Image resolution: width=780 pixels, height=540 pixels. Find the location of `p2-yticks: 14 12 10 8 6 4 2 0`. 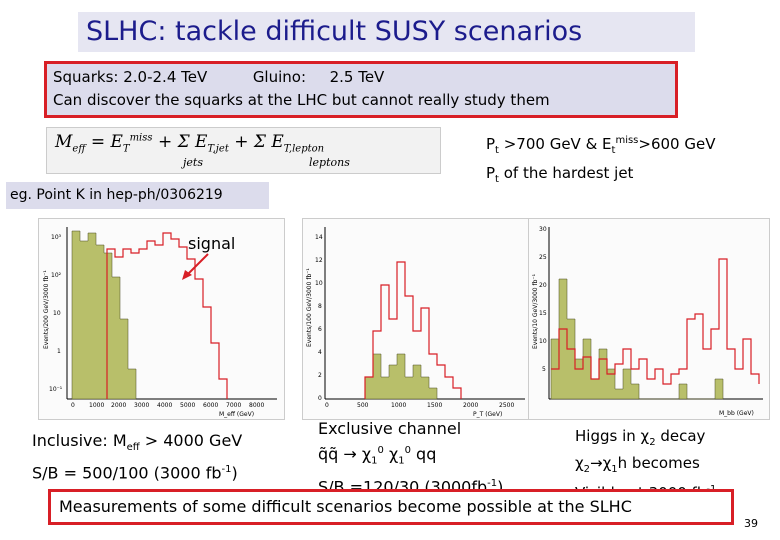

p2-yticks: 14 12 10 8 6 4 2 0 is located at coordinates (319, 318).